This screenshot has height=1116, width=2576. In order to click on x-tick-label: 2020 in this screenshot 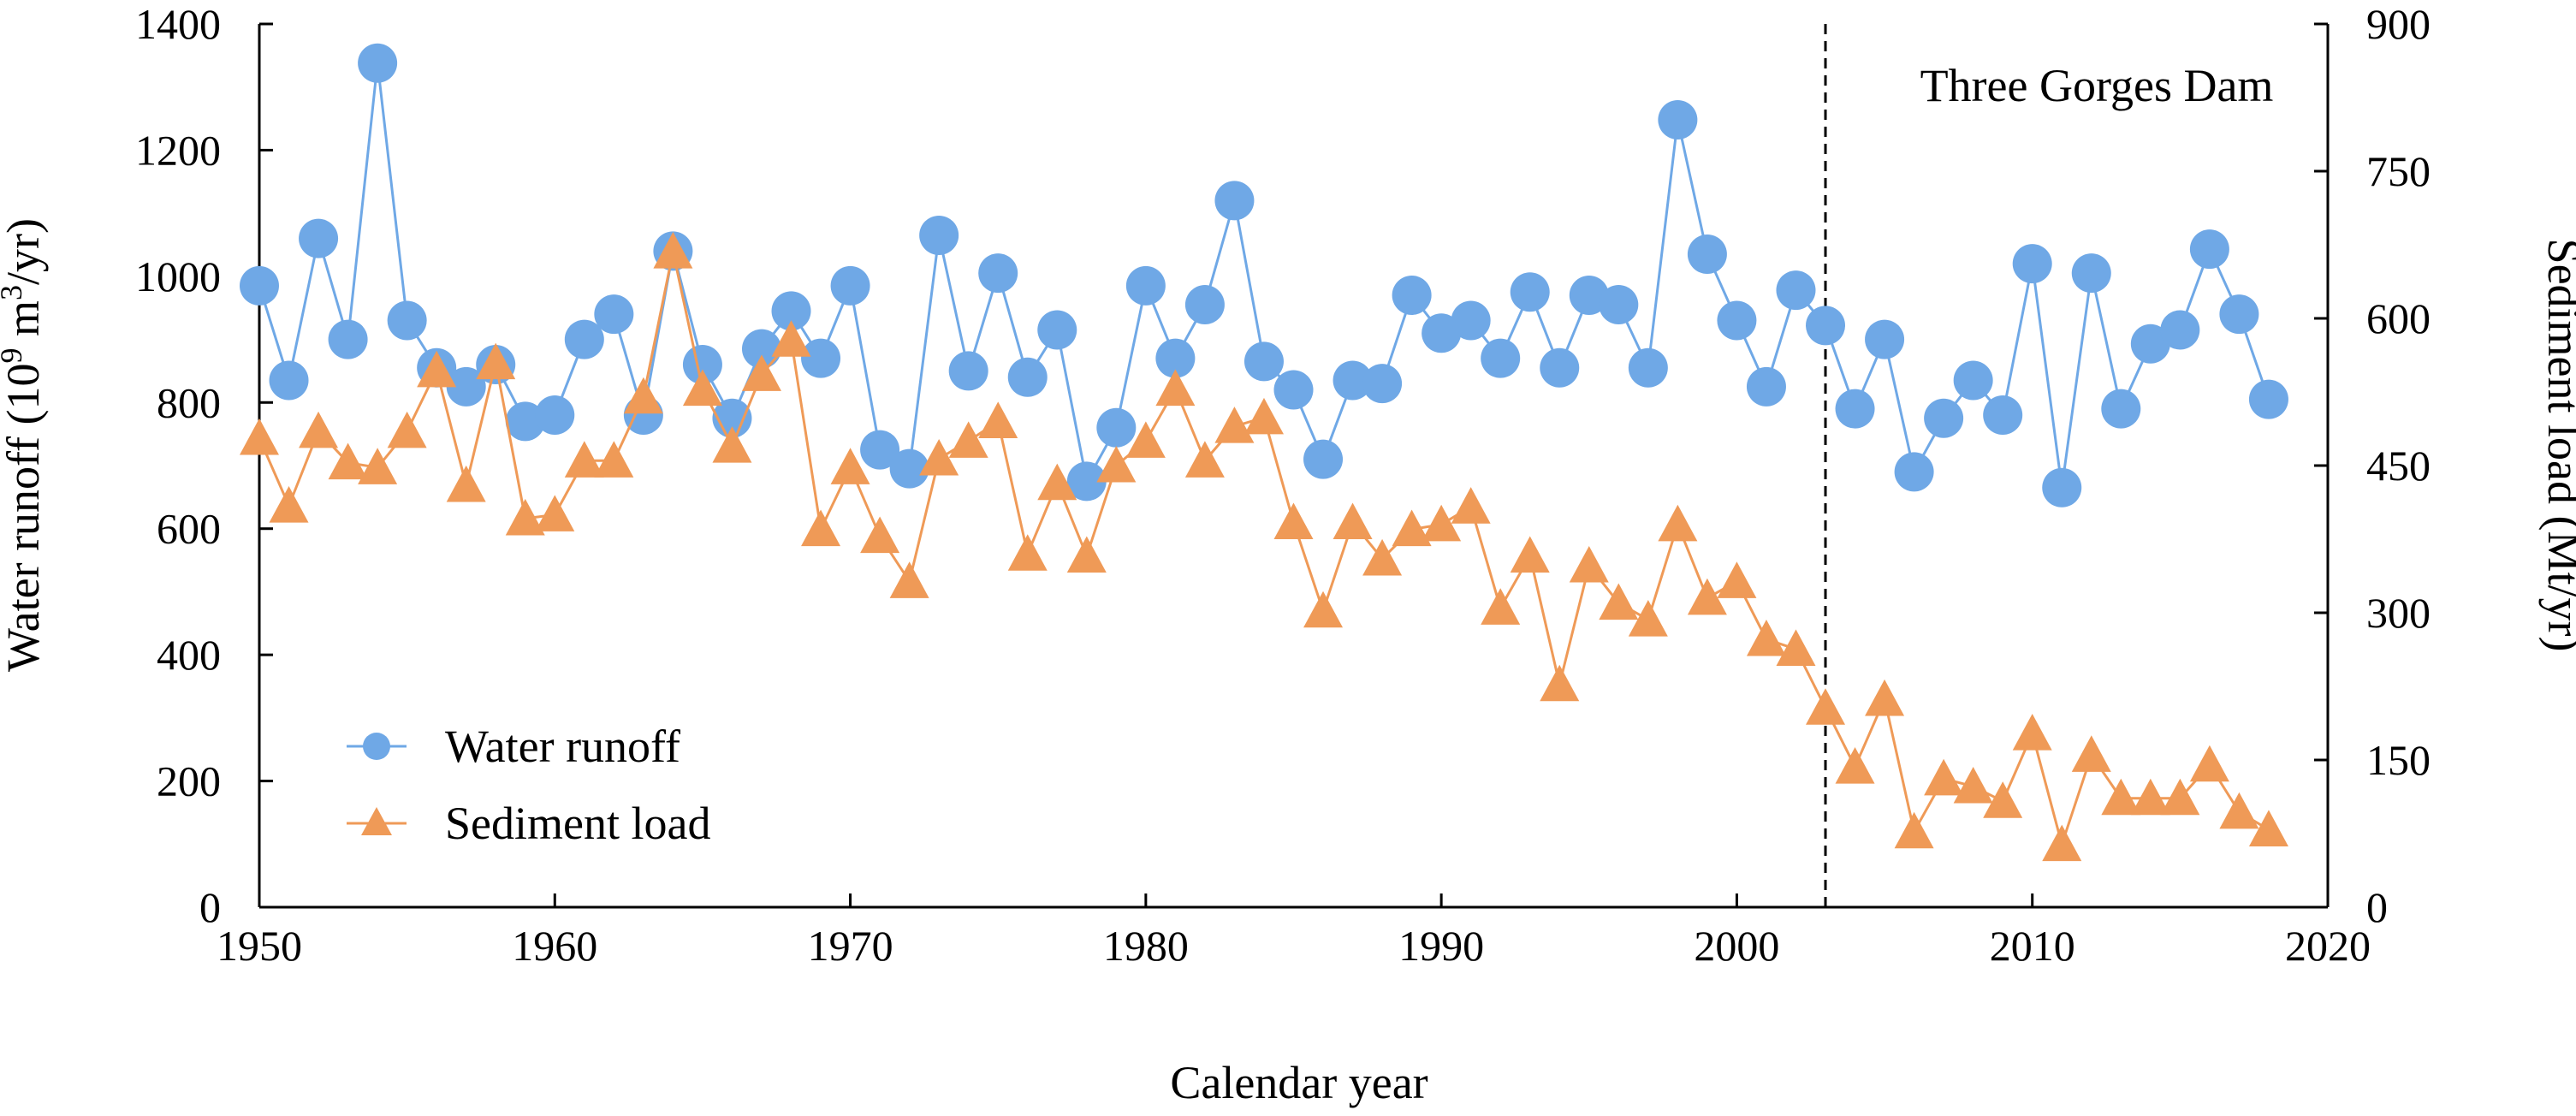, I will do `click(2328, 946)`.